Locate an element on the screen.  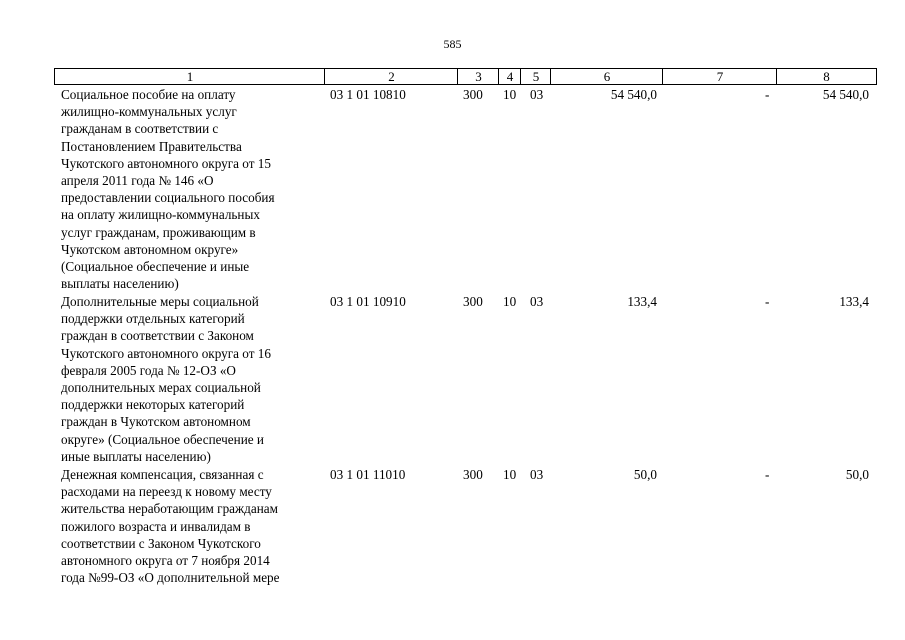
page-number: 585 is located at coordinates (452, 44).